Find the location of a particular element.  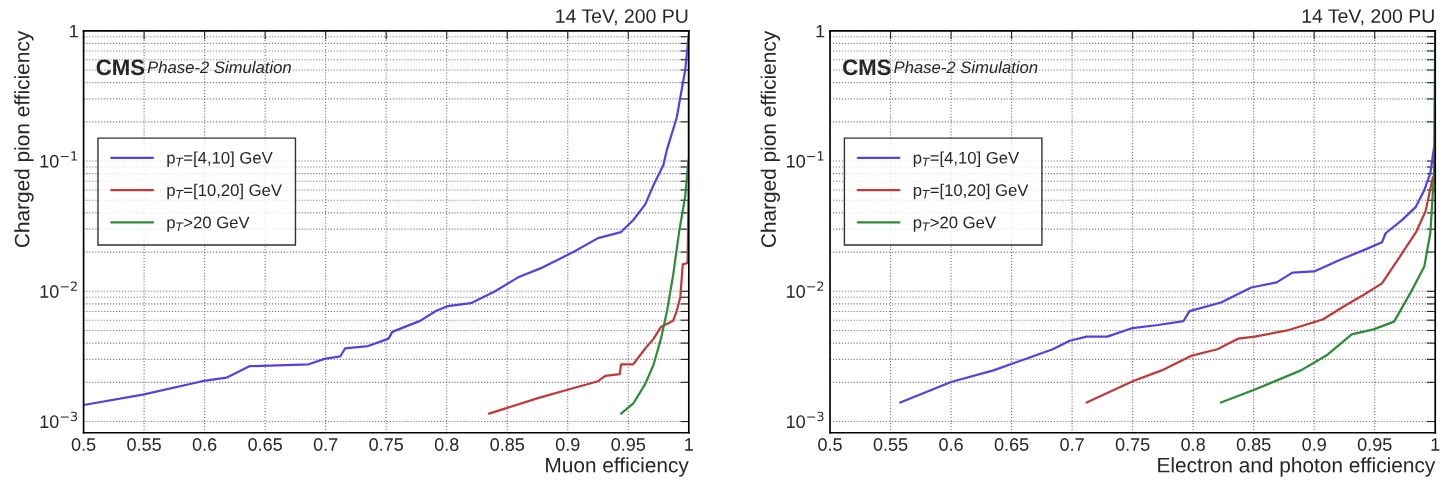

x-axis-title: Muon efficiency is located at coordinates (617, 467).